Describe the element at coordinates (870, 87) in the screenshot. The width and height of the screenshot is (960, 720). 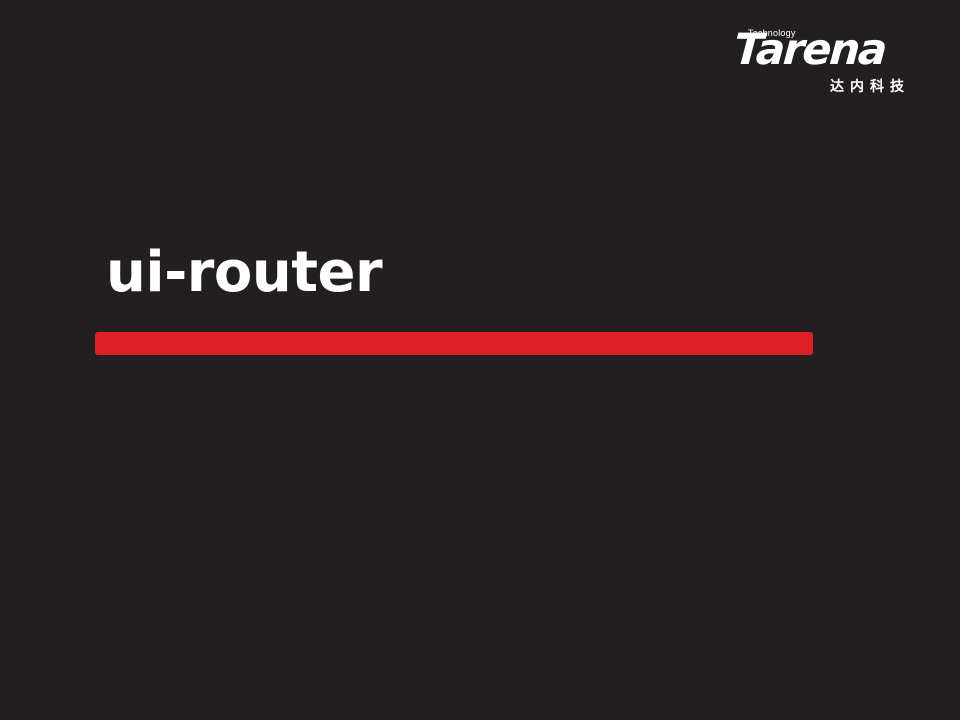
I see `logo-chinese-name: 达内科技` at that location.